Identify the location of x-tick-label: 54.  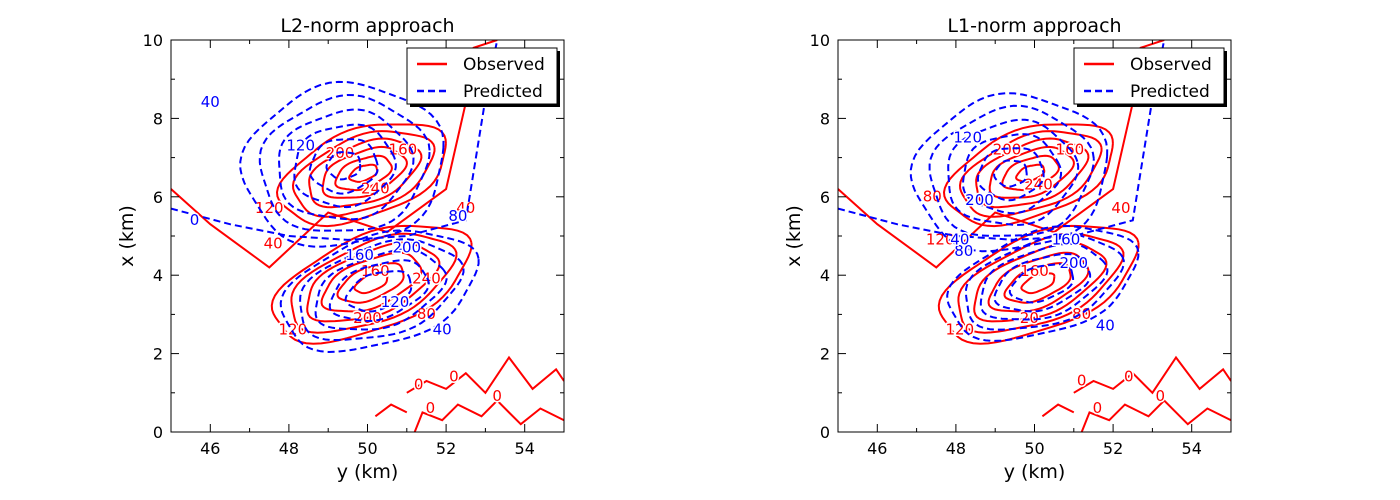
(1192, 448).